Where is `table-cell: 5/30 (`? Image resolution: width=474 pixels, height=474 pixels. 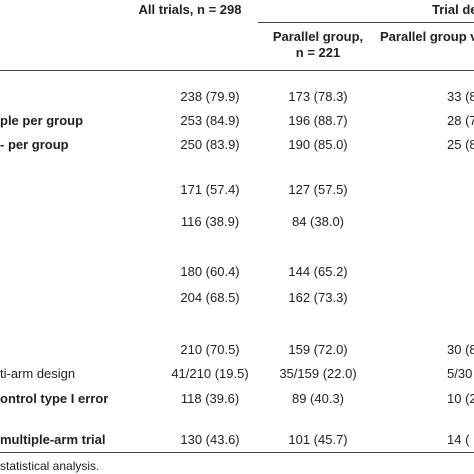 table-cell: 5/30 ( is located at coordinates (460, 373).